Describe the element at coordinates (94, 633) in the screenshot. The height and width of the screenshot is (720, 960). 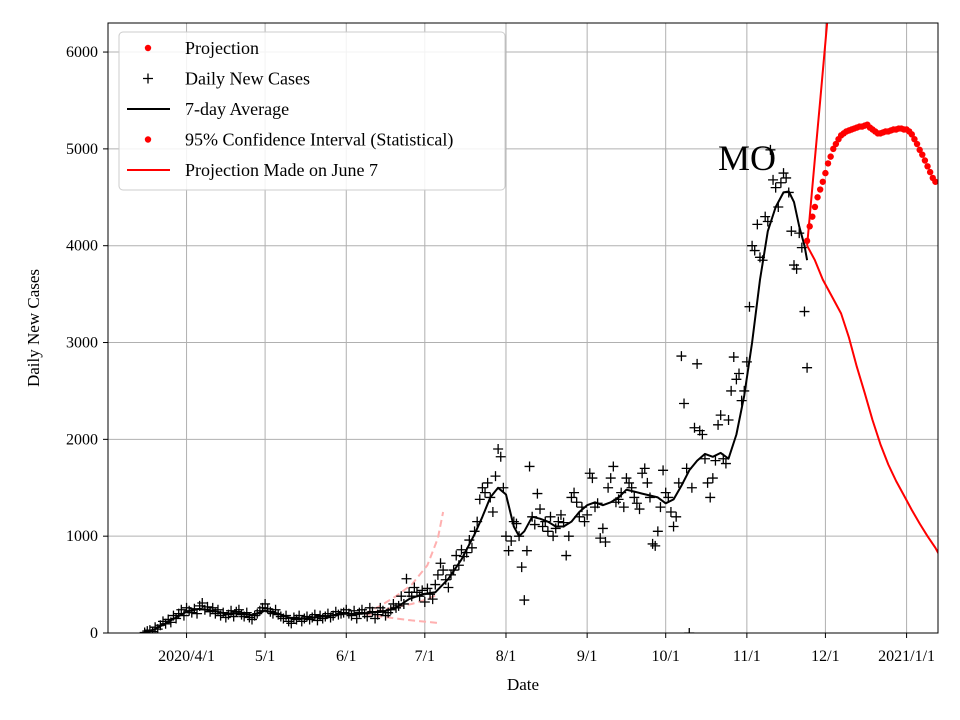
I see `y-tick-label: 0` at that location.